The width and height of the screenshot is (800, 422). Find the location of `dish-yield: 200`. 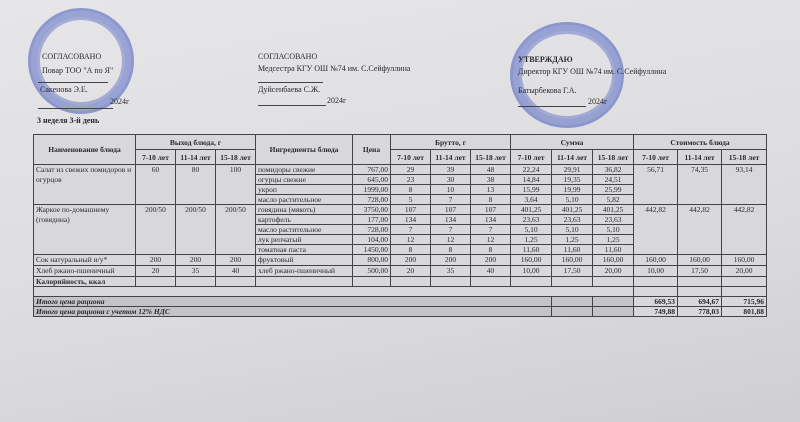

dish-yield: 200 is located at coordinates (195, 260).